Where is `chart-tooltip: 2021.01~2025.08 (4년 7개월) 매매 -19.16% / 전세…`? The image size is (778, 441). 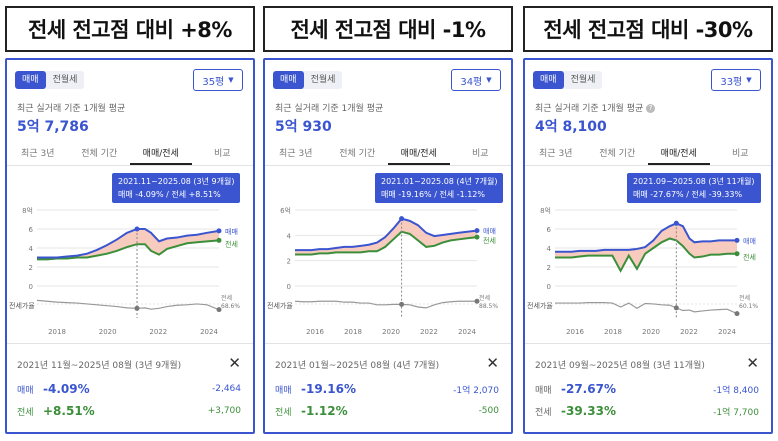 chart-tooltip: 2021.01~2025.08 (4년 7개월) 매매 -19.16% / 전세… is located at coordinates (439, 188).